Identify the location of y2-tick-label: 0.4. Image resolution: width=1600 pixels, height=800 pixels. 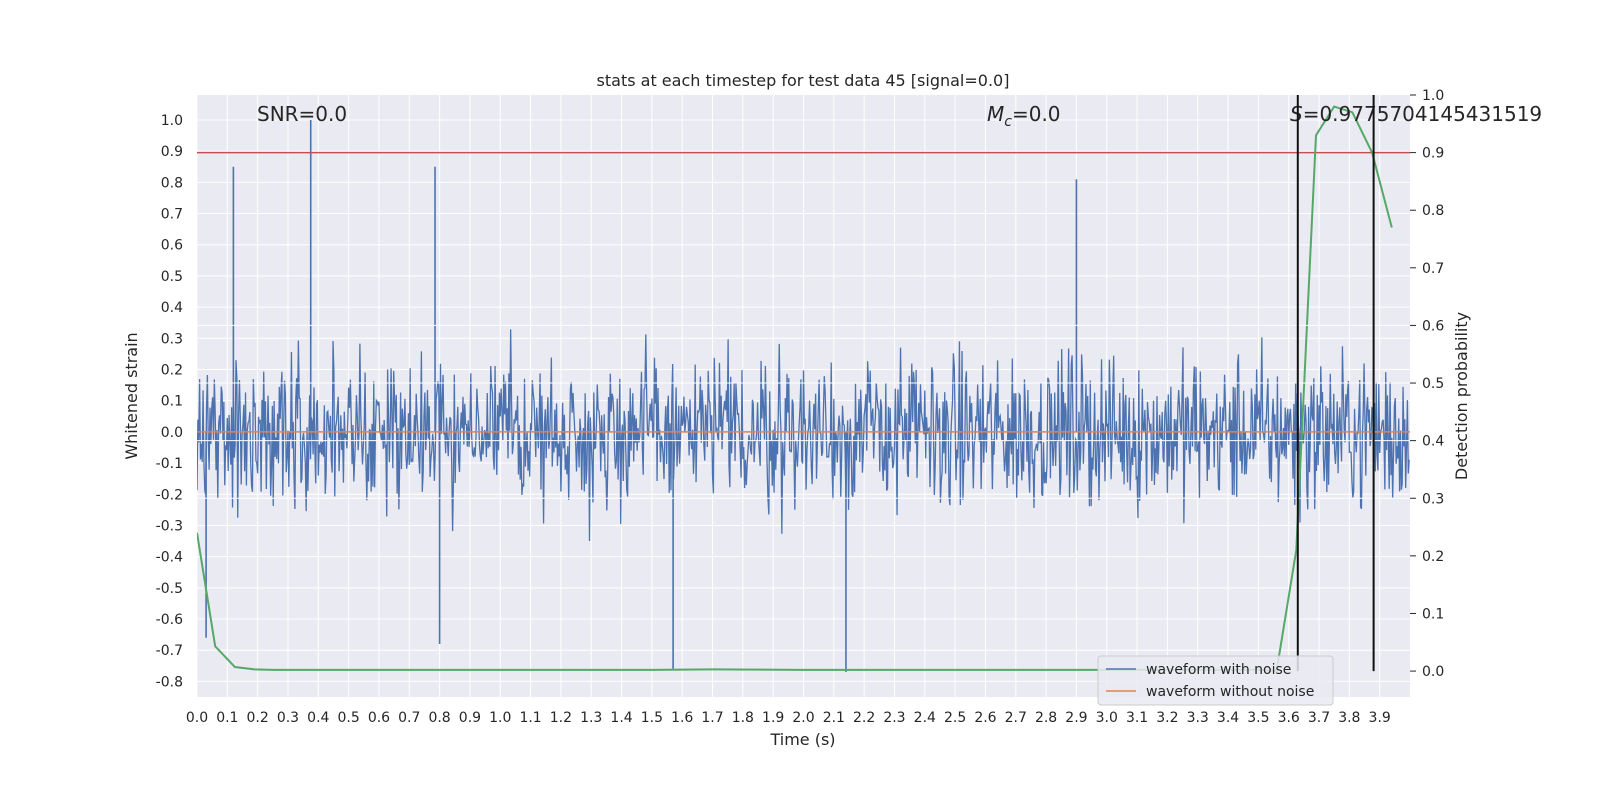
(1433, 442).